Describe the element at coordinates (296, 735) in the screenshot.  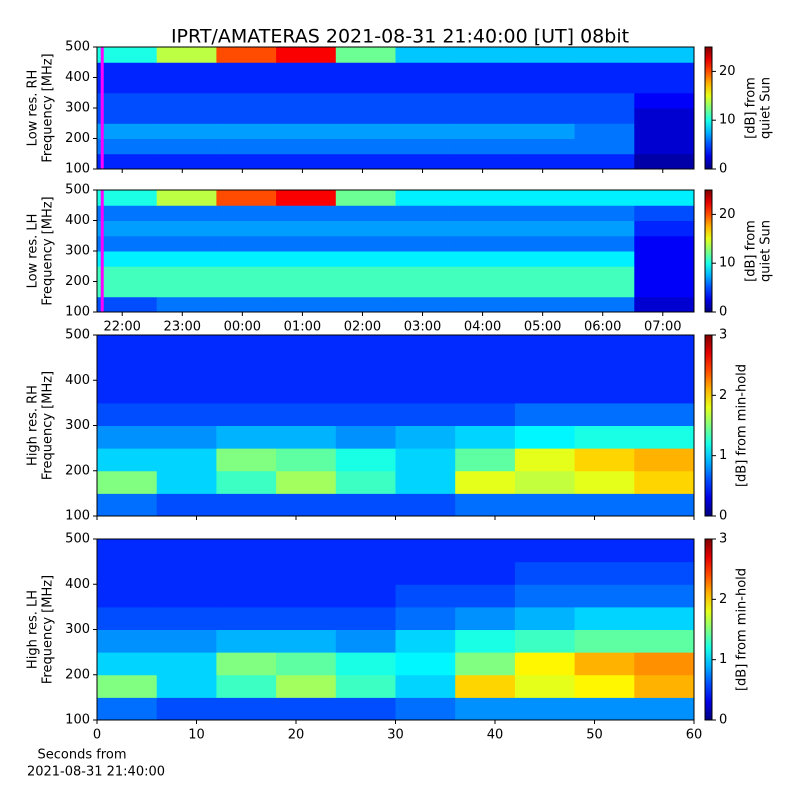
I see `x-tick-label: 20` at that location.